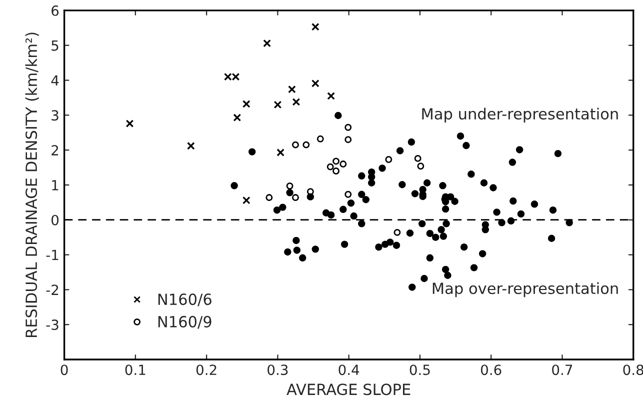 Image resolution: width=643 pixels, height=418 pixels. Describe the element at coordinates (55, 220) in the screenshot. I see `y-tick-label: 0` at that location.